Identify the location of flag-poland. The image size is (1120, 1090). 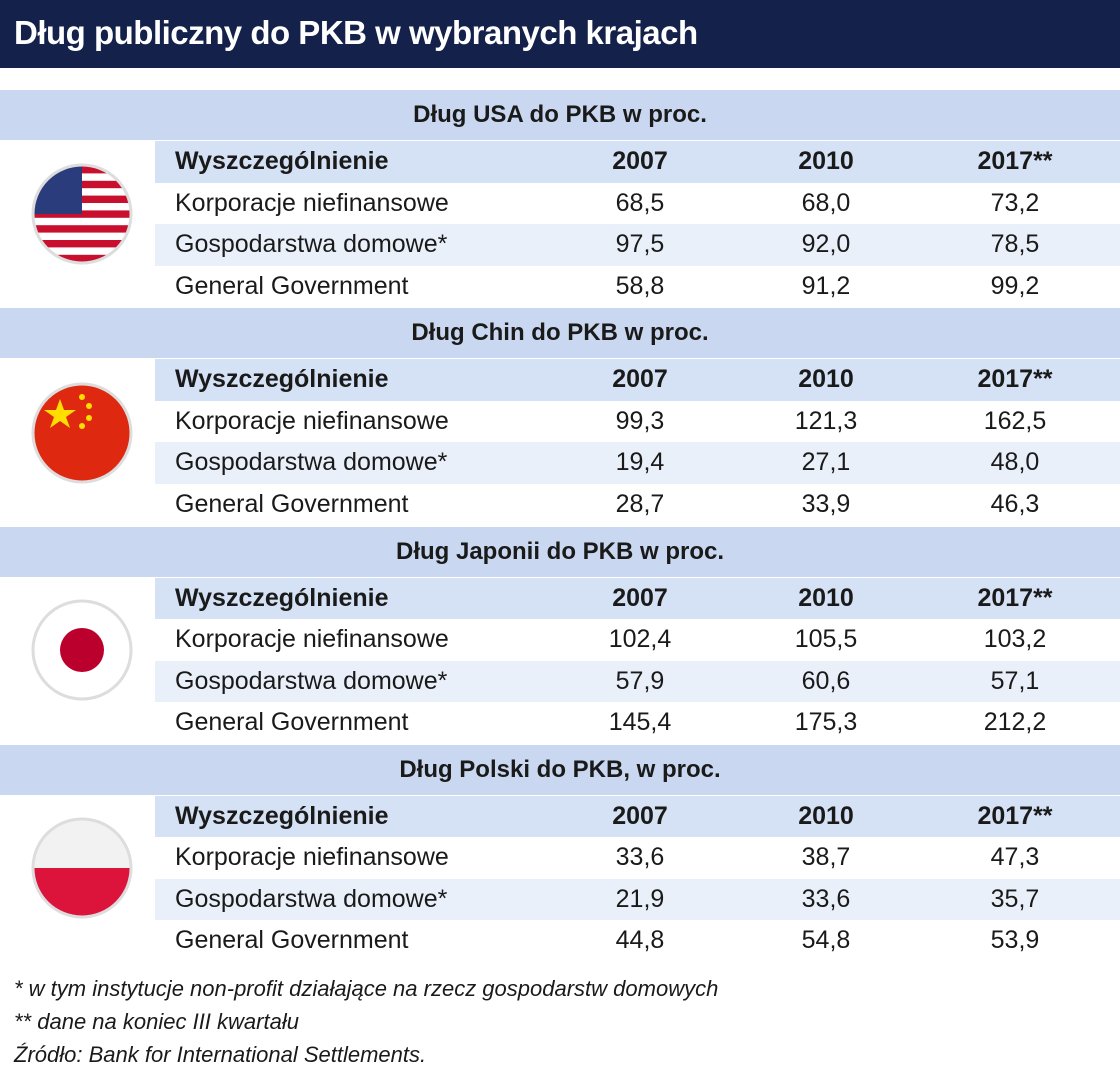
(82, 868).